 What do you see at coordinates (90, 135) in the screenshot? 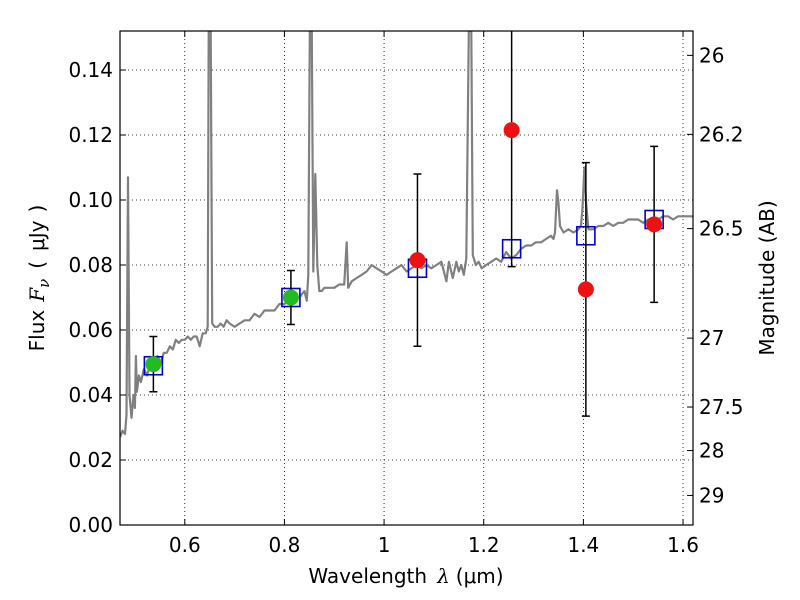
I see `y-tick-label: 0.12` at bounding box center [90, 135].